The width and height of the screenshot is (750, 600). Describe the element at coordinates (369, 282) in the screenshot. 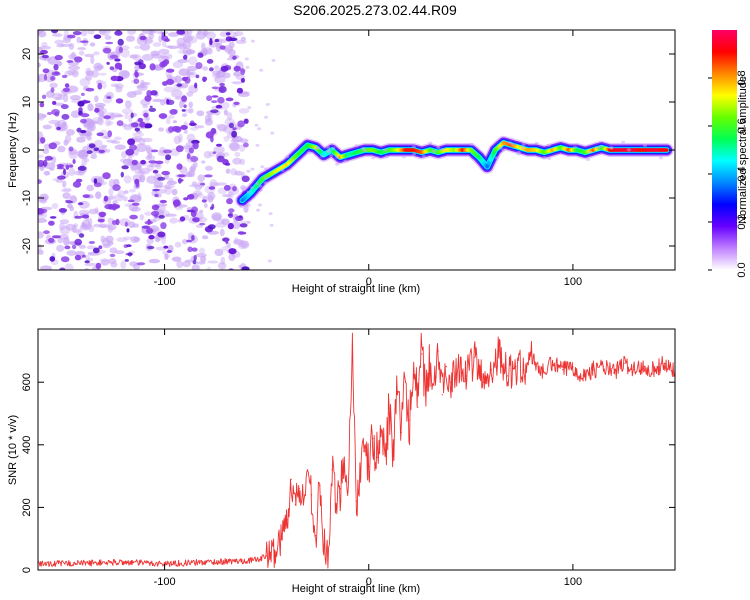

I see `spectrogram-xtick-label: 0` at that location.